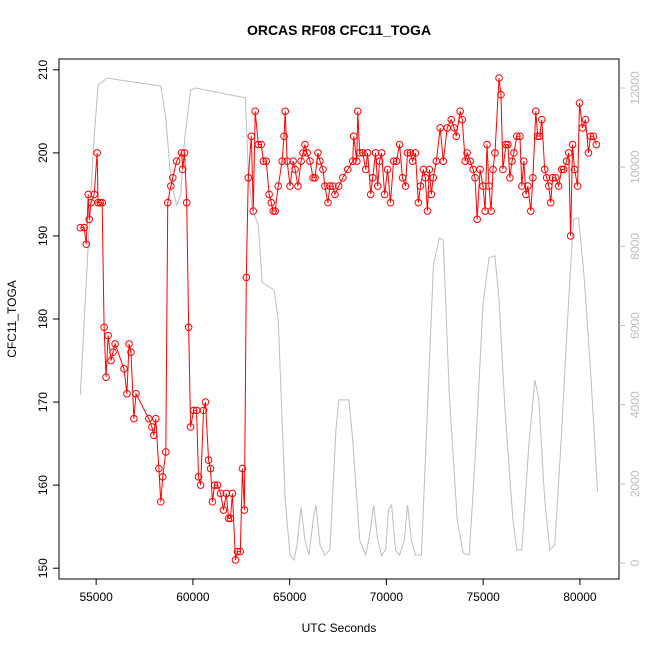 This screenshot has width=650, height=650. What do you see at coordinates (43, 568) in the screenshot?
I see `y-tick-label: 150` at bounding box center [43, 568].